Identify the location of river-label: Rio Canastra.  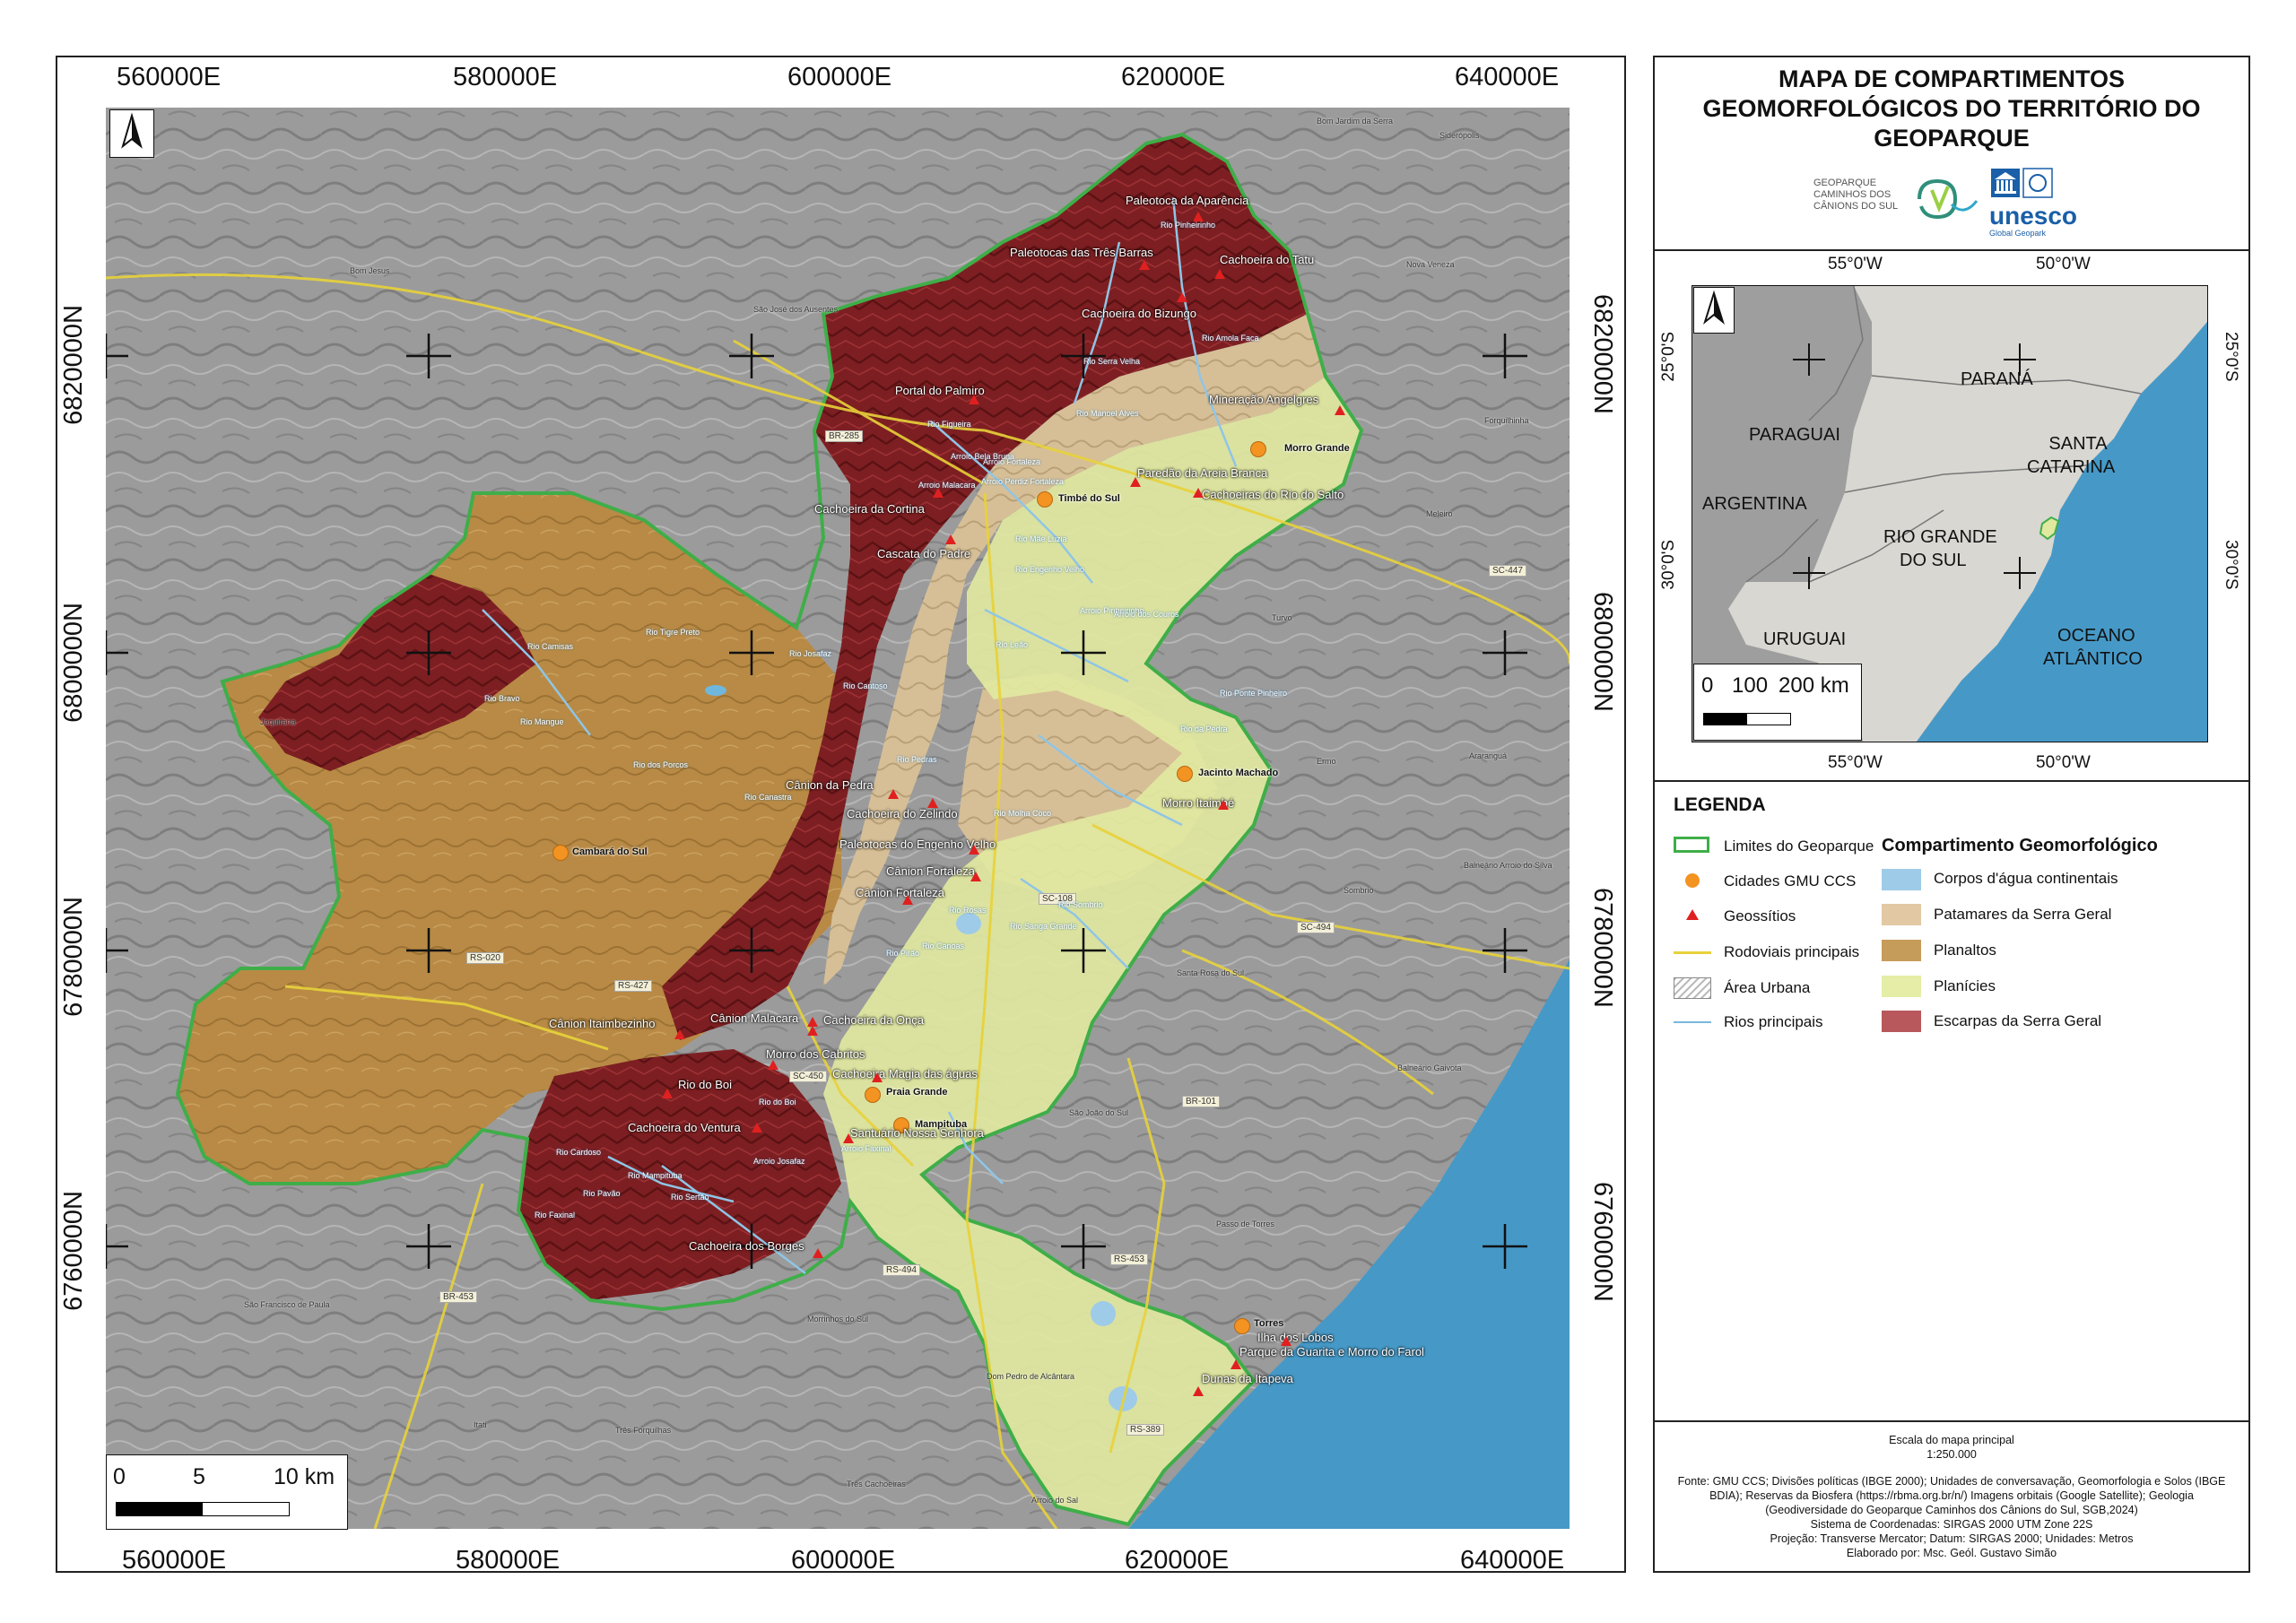
(768, 797).